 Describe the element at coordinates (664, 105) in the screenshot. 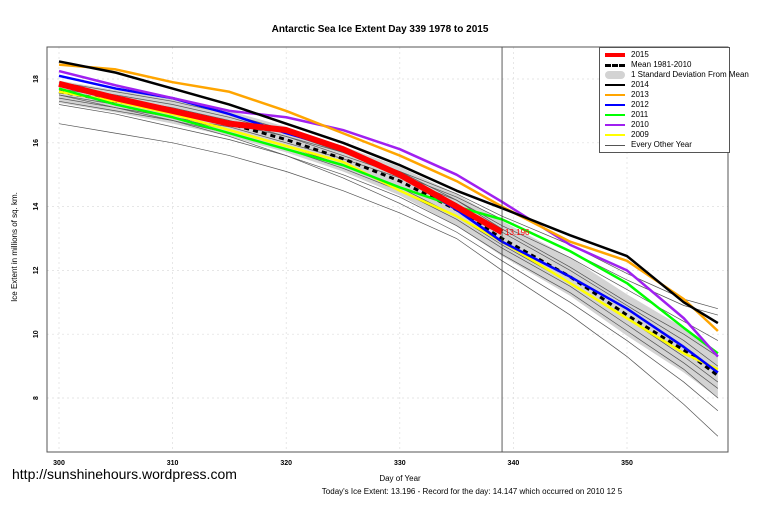

I see `legend-item: 2012` at that location.